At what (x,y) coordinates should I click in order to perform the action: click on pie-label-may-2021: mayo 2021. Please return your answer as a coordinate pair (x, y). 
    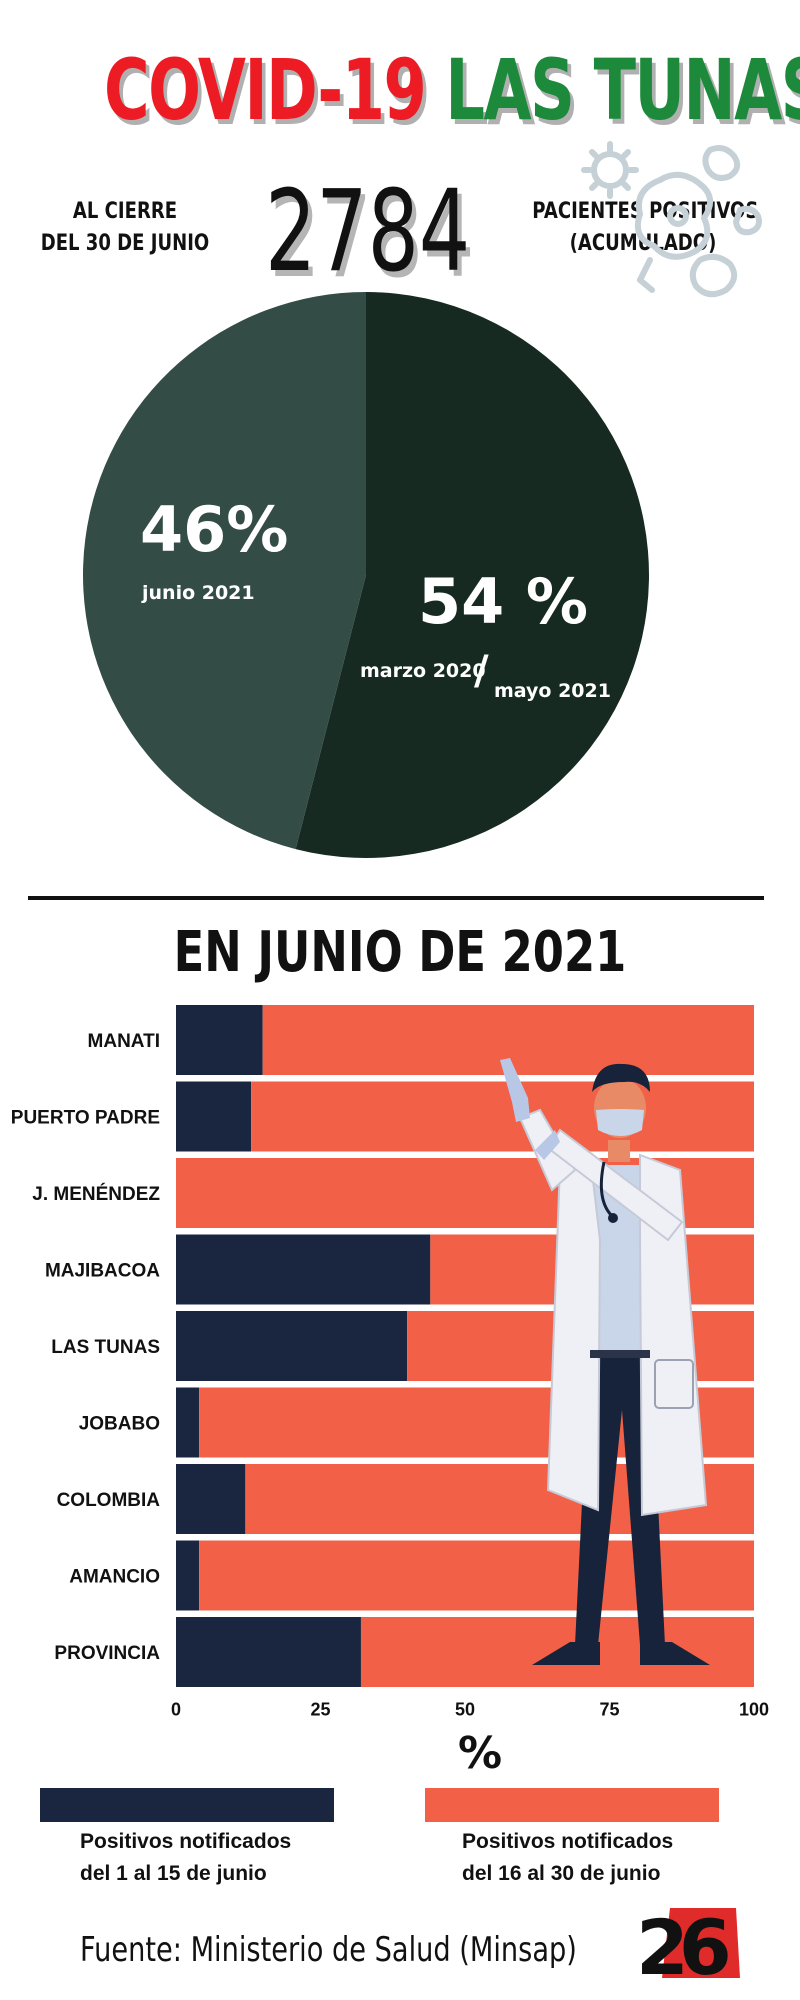
    Looking at the image, I should click on (552, 691).